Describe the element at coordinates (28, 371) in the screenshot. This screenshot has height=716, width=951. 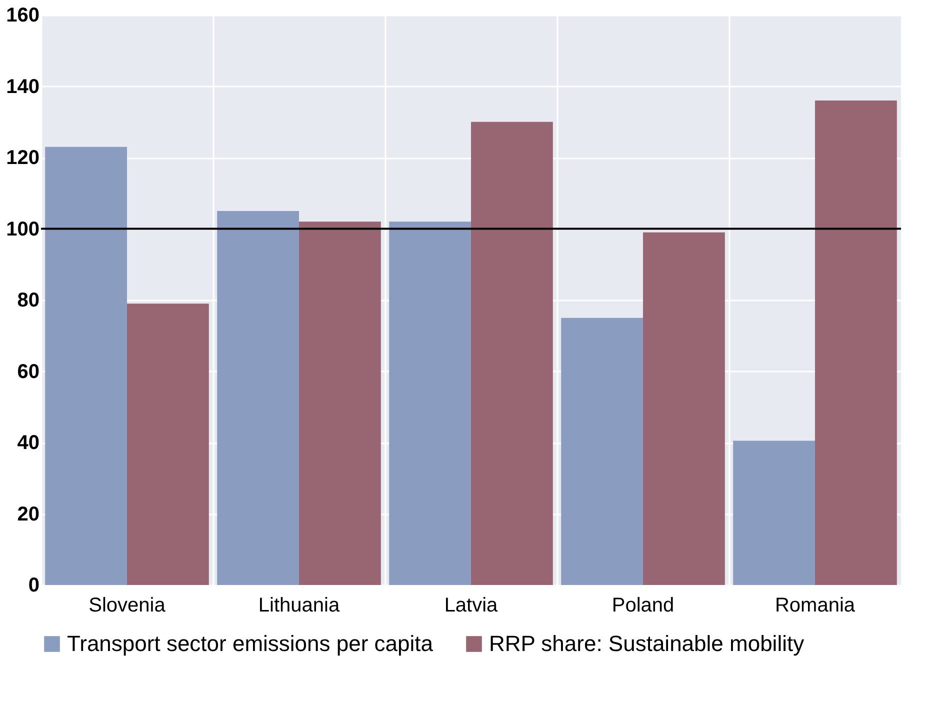
I see `y-tick-label: 60` at that location.